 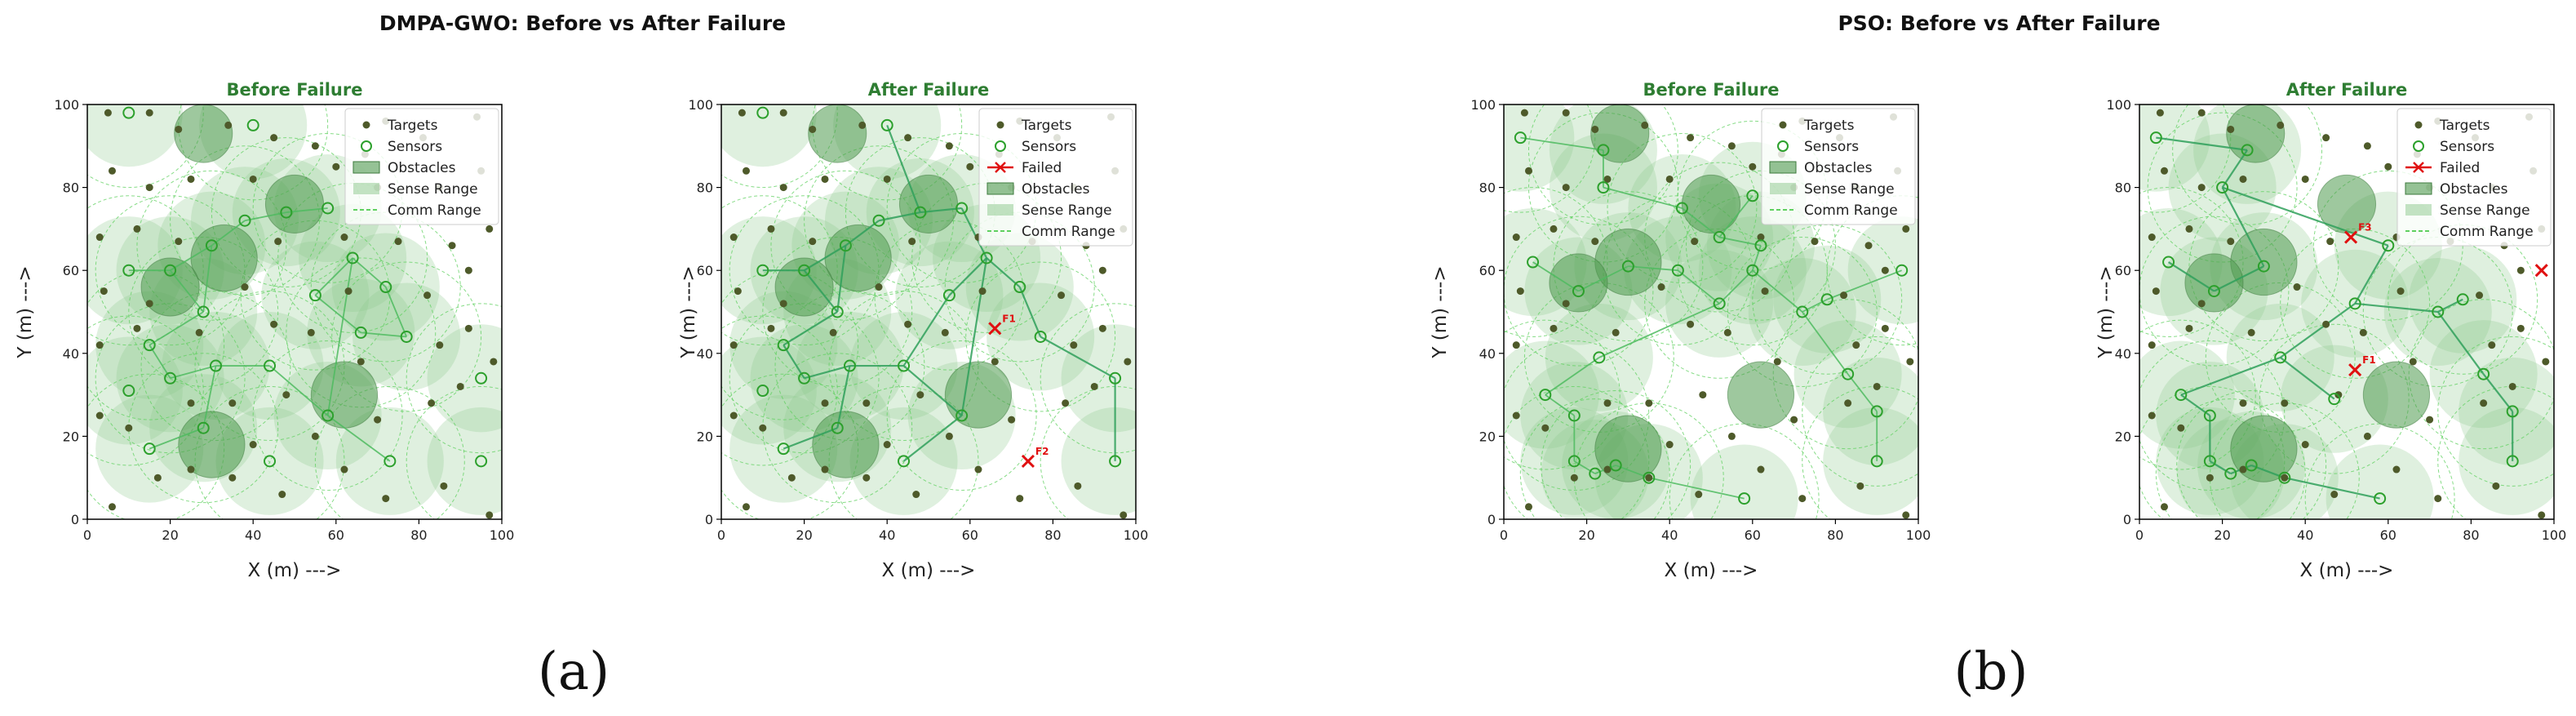 I want to click on failed-node-marker, so click(x=2355, y=370).